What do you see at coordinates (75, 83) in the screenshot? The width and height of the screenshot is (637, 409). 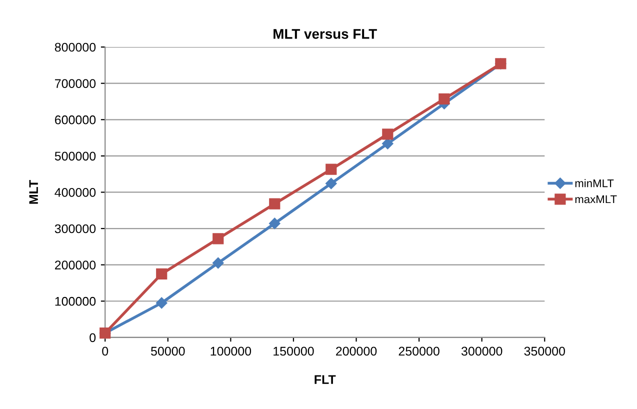 I see `y-tick-label: 700000` at bounding box center [75, 83].